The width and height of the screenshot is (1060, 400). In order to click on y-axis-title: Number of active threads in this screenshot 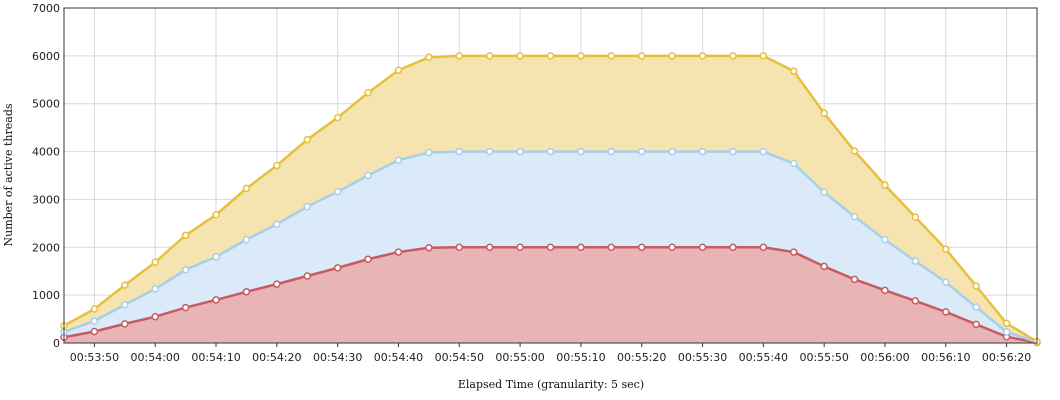, I will do `click(8, 174)`.